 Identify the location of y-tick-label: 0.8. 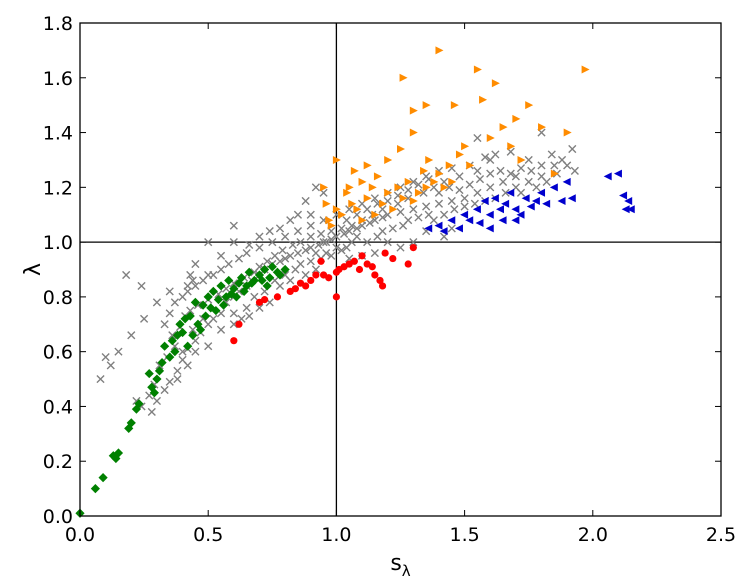
(58, 298).